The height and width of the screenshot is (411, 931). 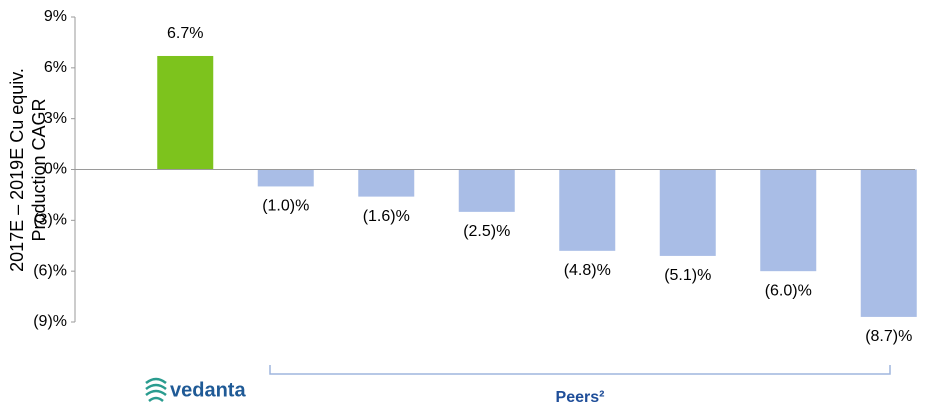 I want to click on y-label-line: Production CAGR, so click(x=39, y=169).